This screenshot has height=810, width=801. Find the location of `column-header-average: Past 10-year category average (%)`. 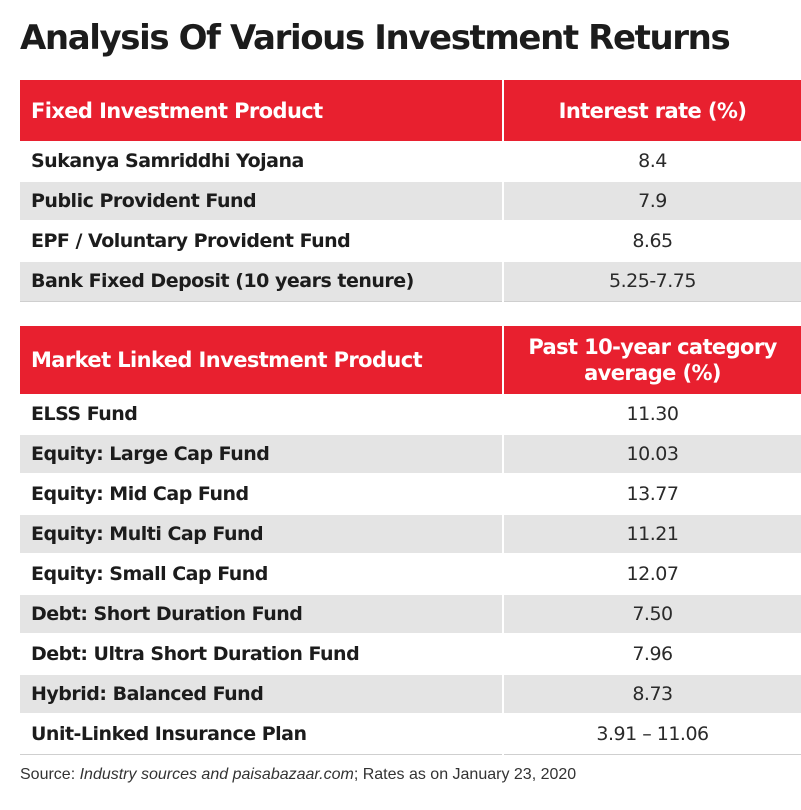

column-header-average: Past 10-year category average (%) is located at coordinates (651, 360).